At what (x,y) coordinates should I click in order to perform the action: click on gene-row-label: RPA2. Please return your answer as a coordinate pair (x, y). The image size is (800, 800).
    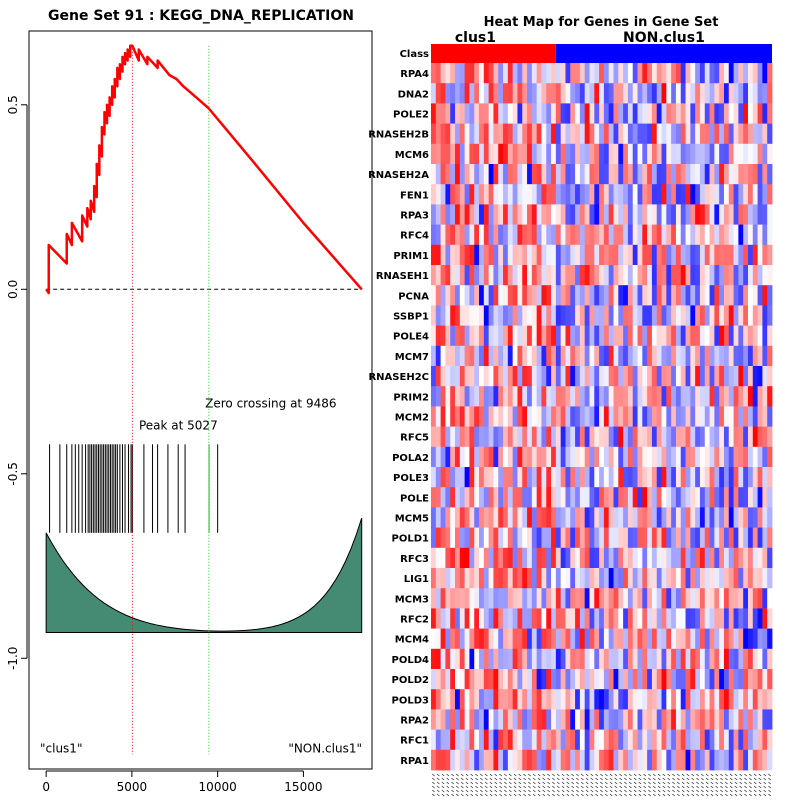
    Looking at the image, I should click on (414, 721).